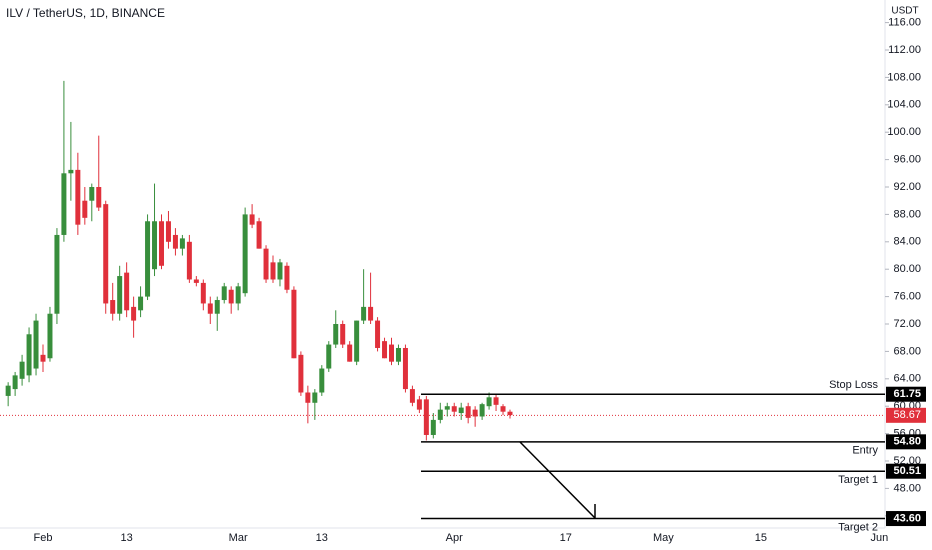 The height and width of the screenshot is (550, 932). I want to click on level-price-label: 54.80, so click(907, 442).